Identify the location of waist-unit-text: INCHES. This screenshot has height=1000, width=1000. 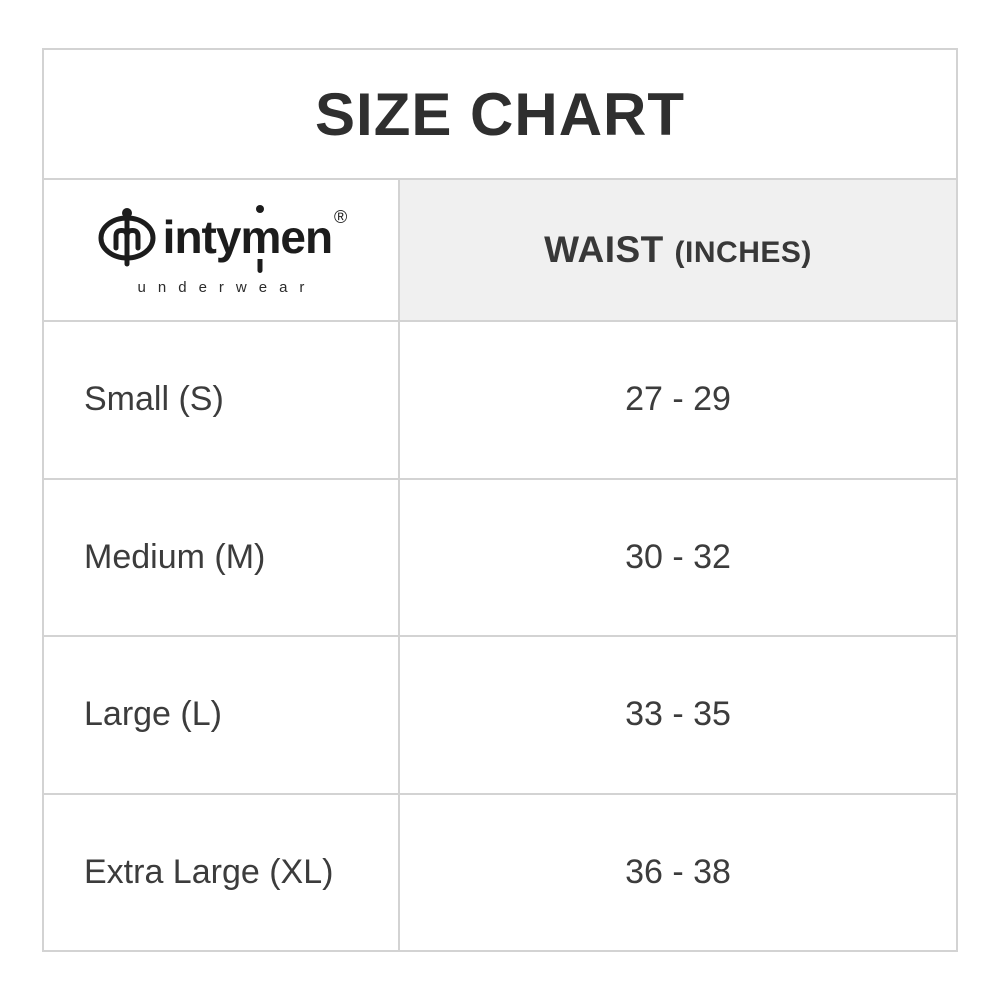
(743, 252).